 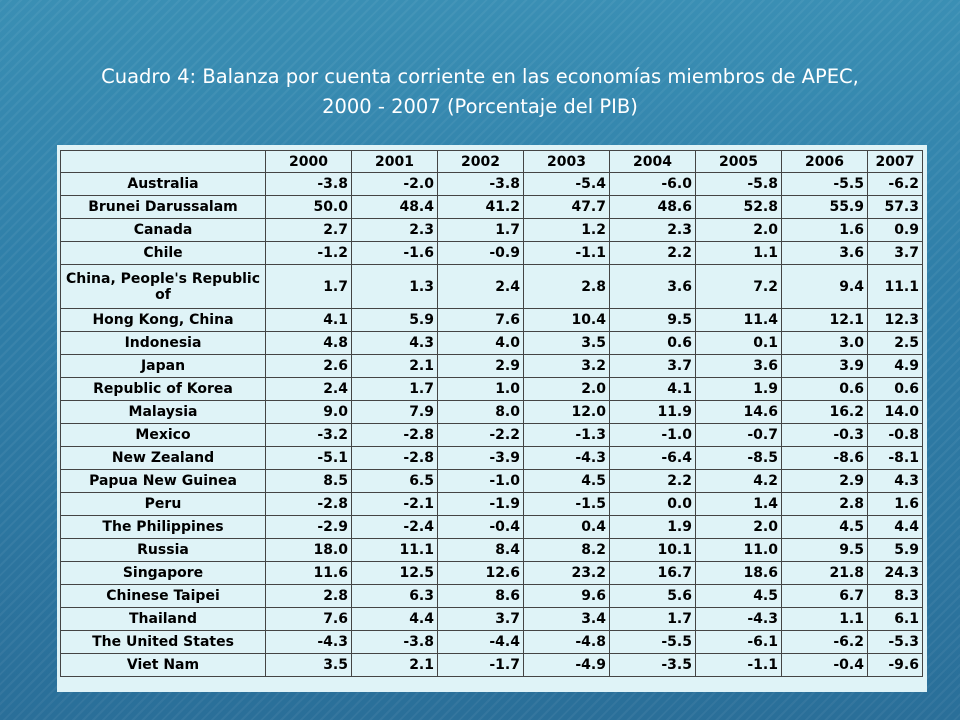 I want to click on value-cell: 11.1, so click(x=394, y=550).